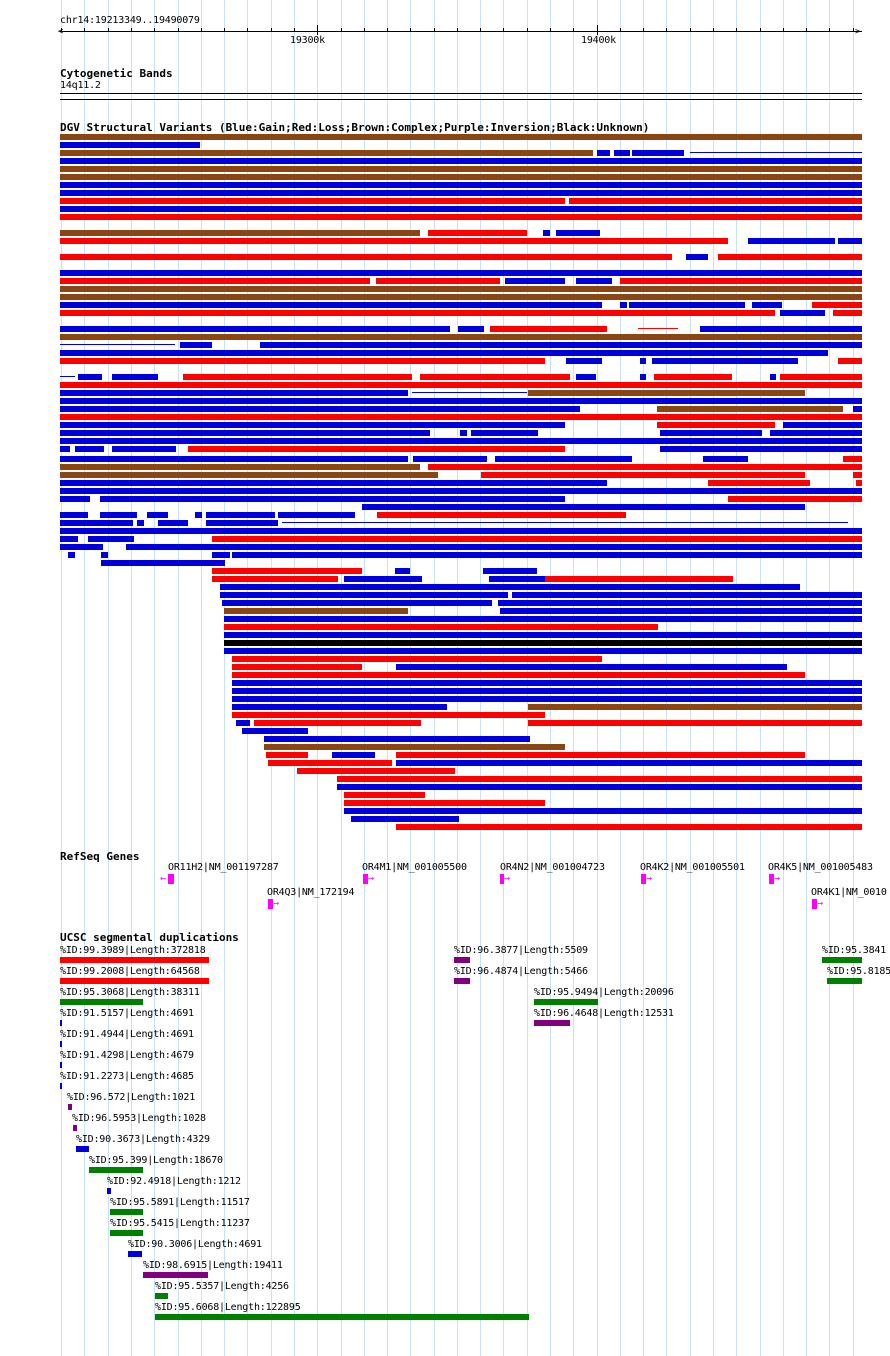  I want to click on gene-or4n2, so click(502, 879).